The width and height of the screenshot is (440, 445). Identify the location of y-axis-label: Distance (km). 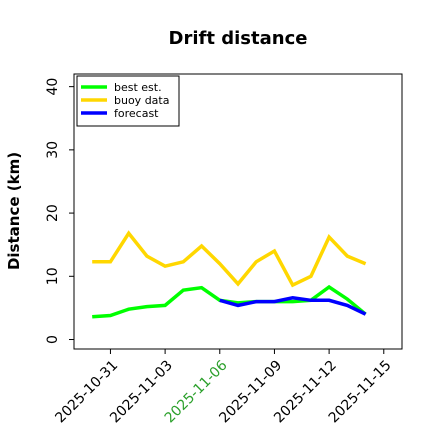
(14, 211).